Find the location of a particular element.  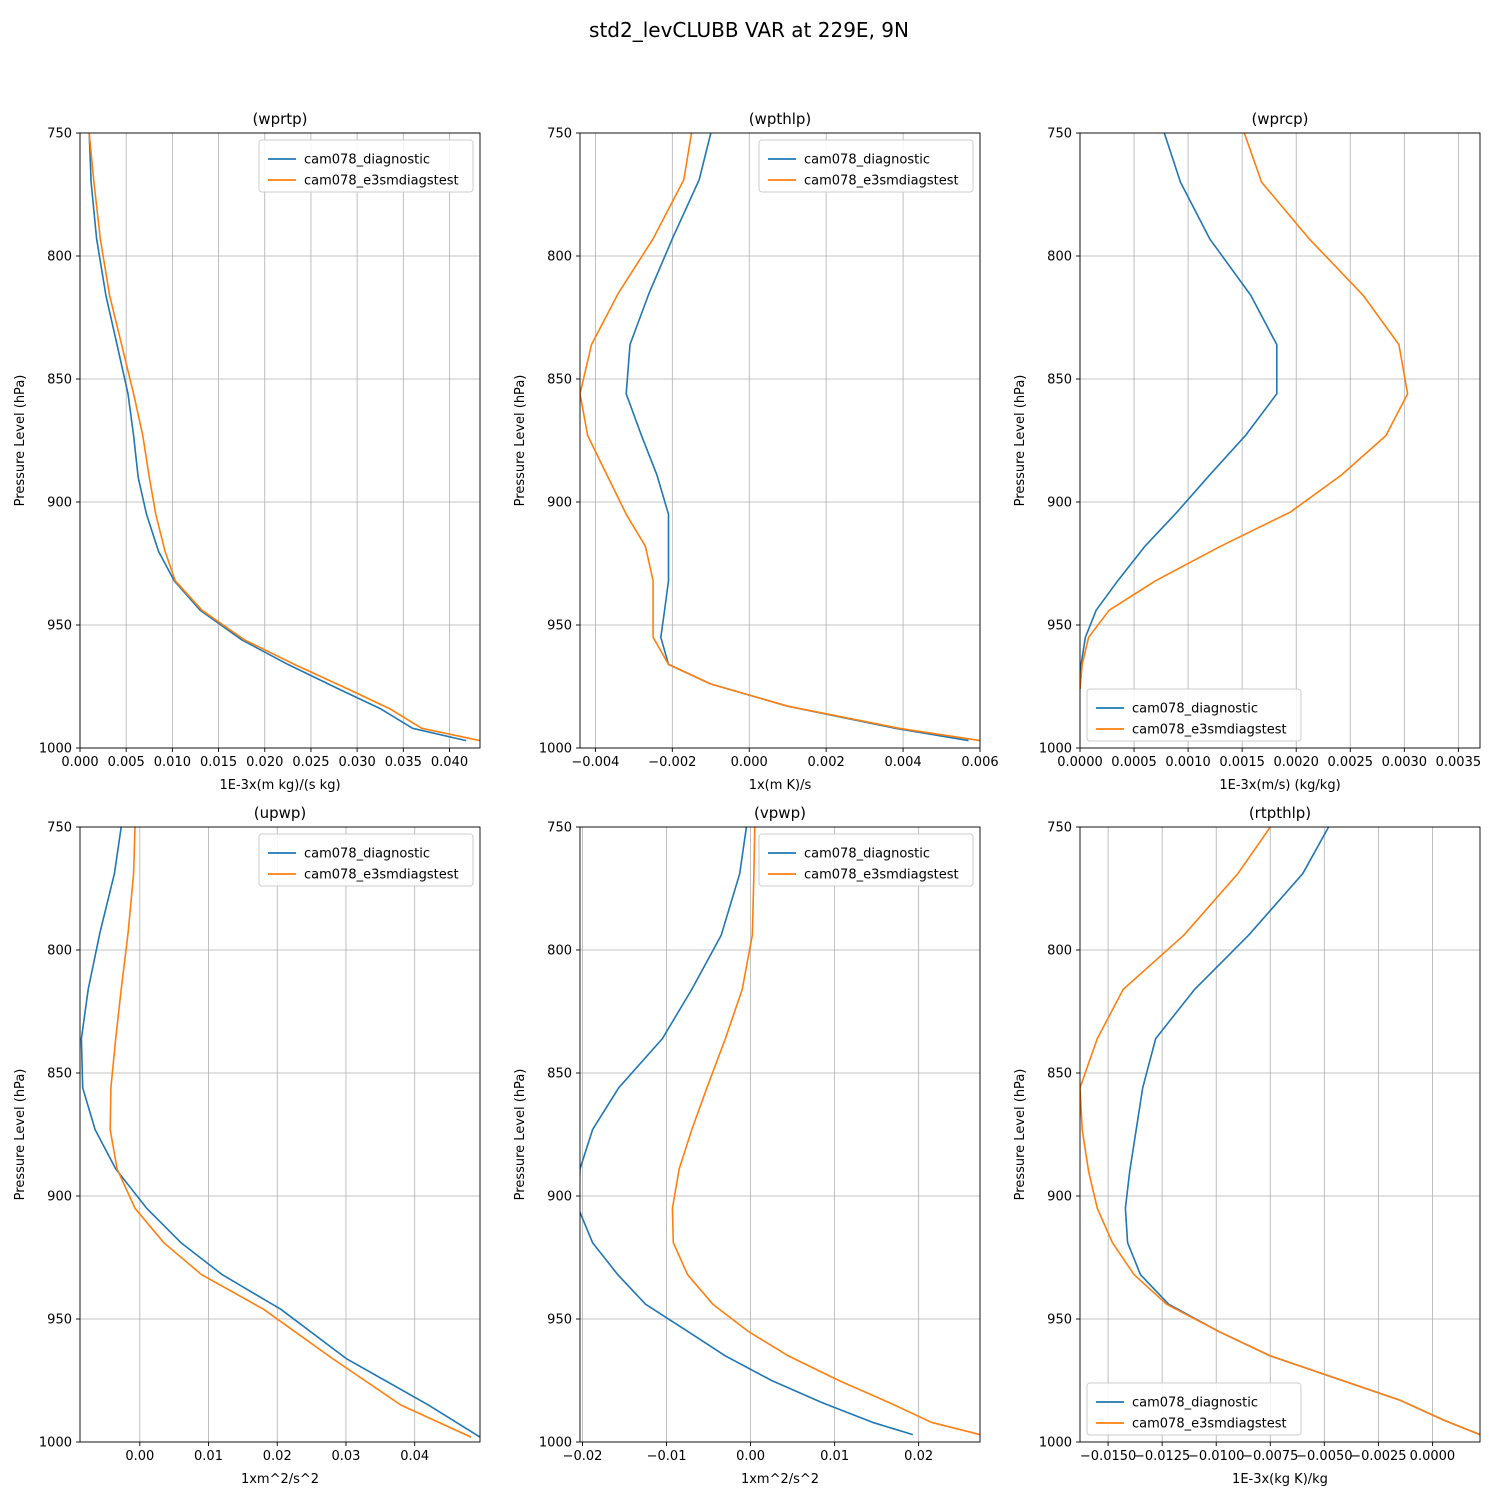

x-tick-label: −0.01 is located at coordinates (667, 1456).